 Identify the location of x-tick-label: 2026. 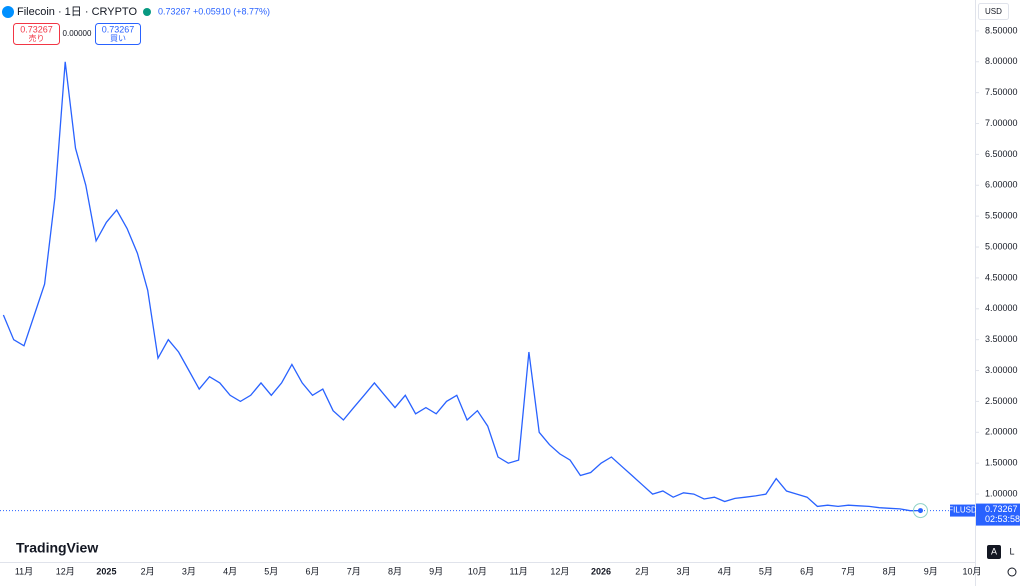
(601, 571).